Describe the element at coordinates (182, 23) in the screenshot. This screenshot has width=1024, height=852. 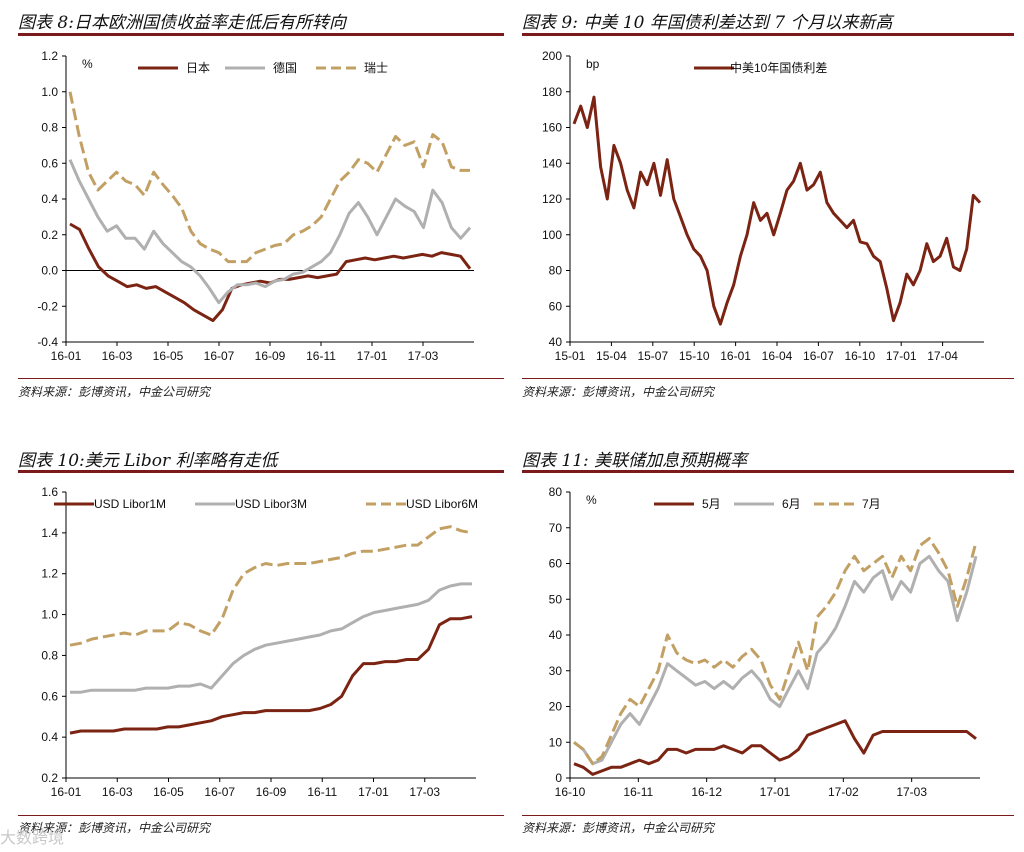
I see `chart-title: 图表 8:日本欧洲国债收益率走低后有所转向` at that location.